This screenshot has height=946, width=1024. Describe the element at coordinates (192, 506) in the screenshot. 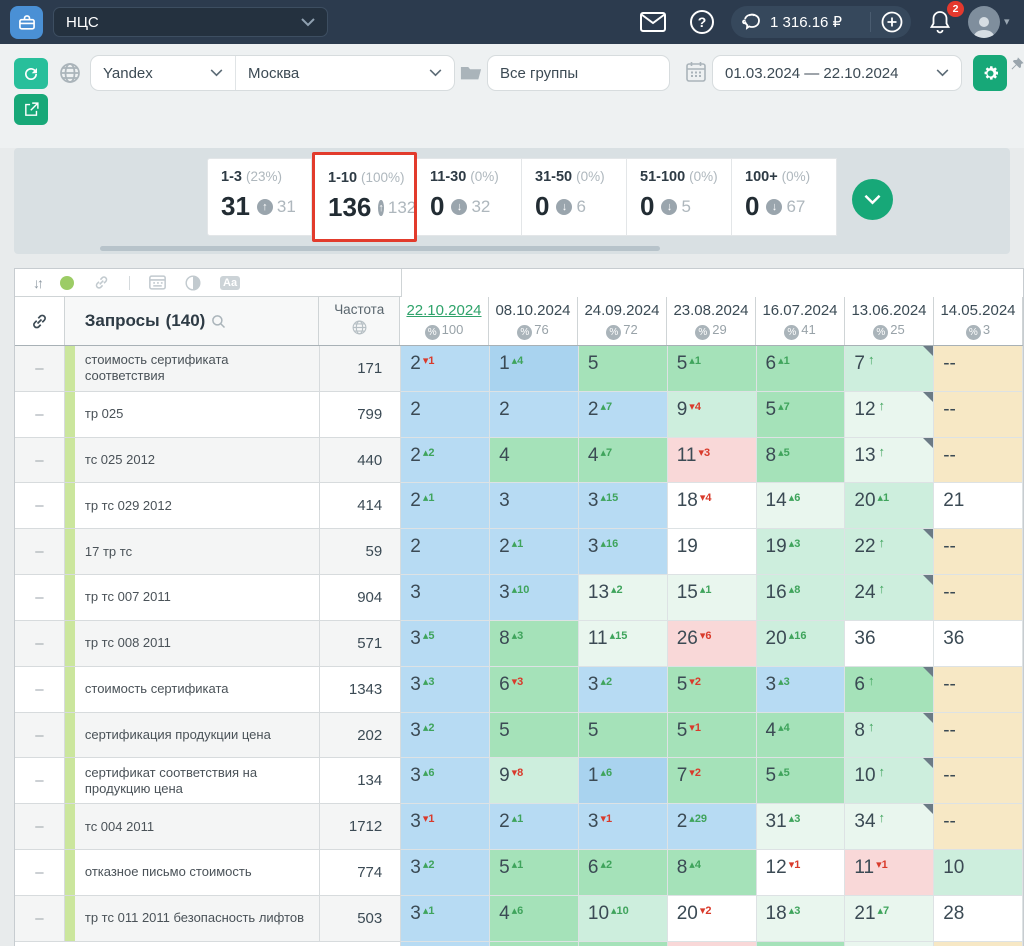

I see `query-cell: тр тс 029 2012` at that location.